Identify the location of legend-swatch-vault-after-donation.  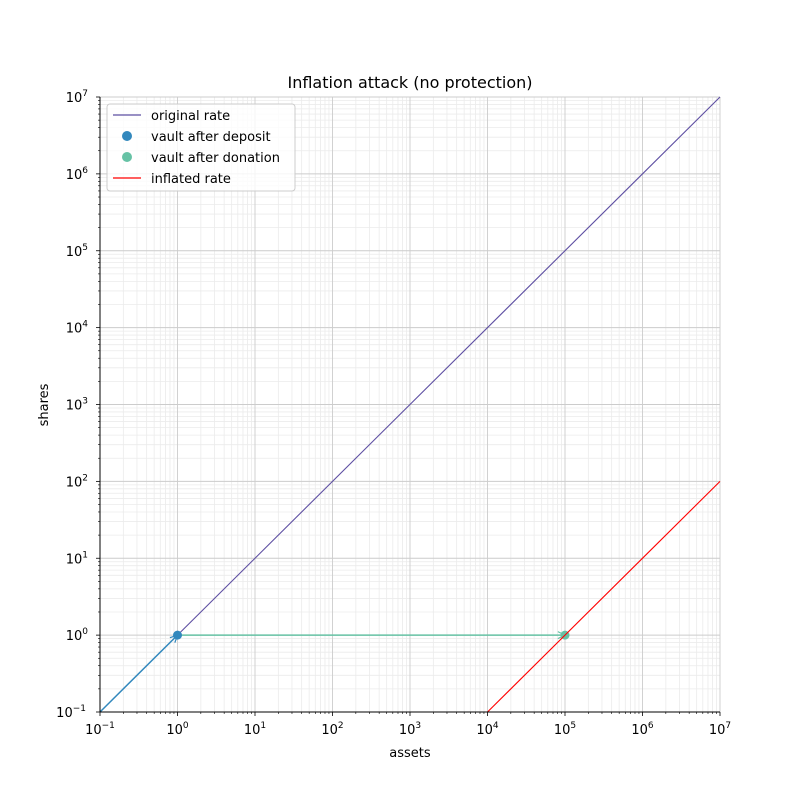
(127, 157).